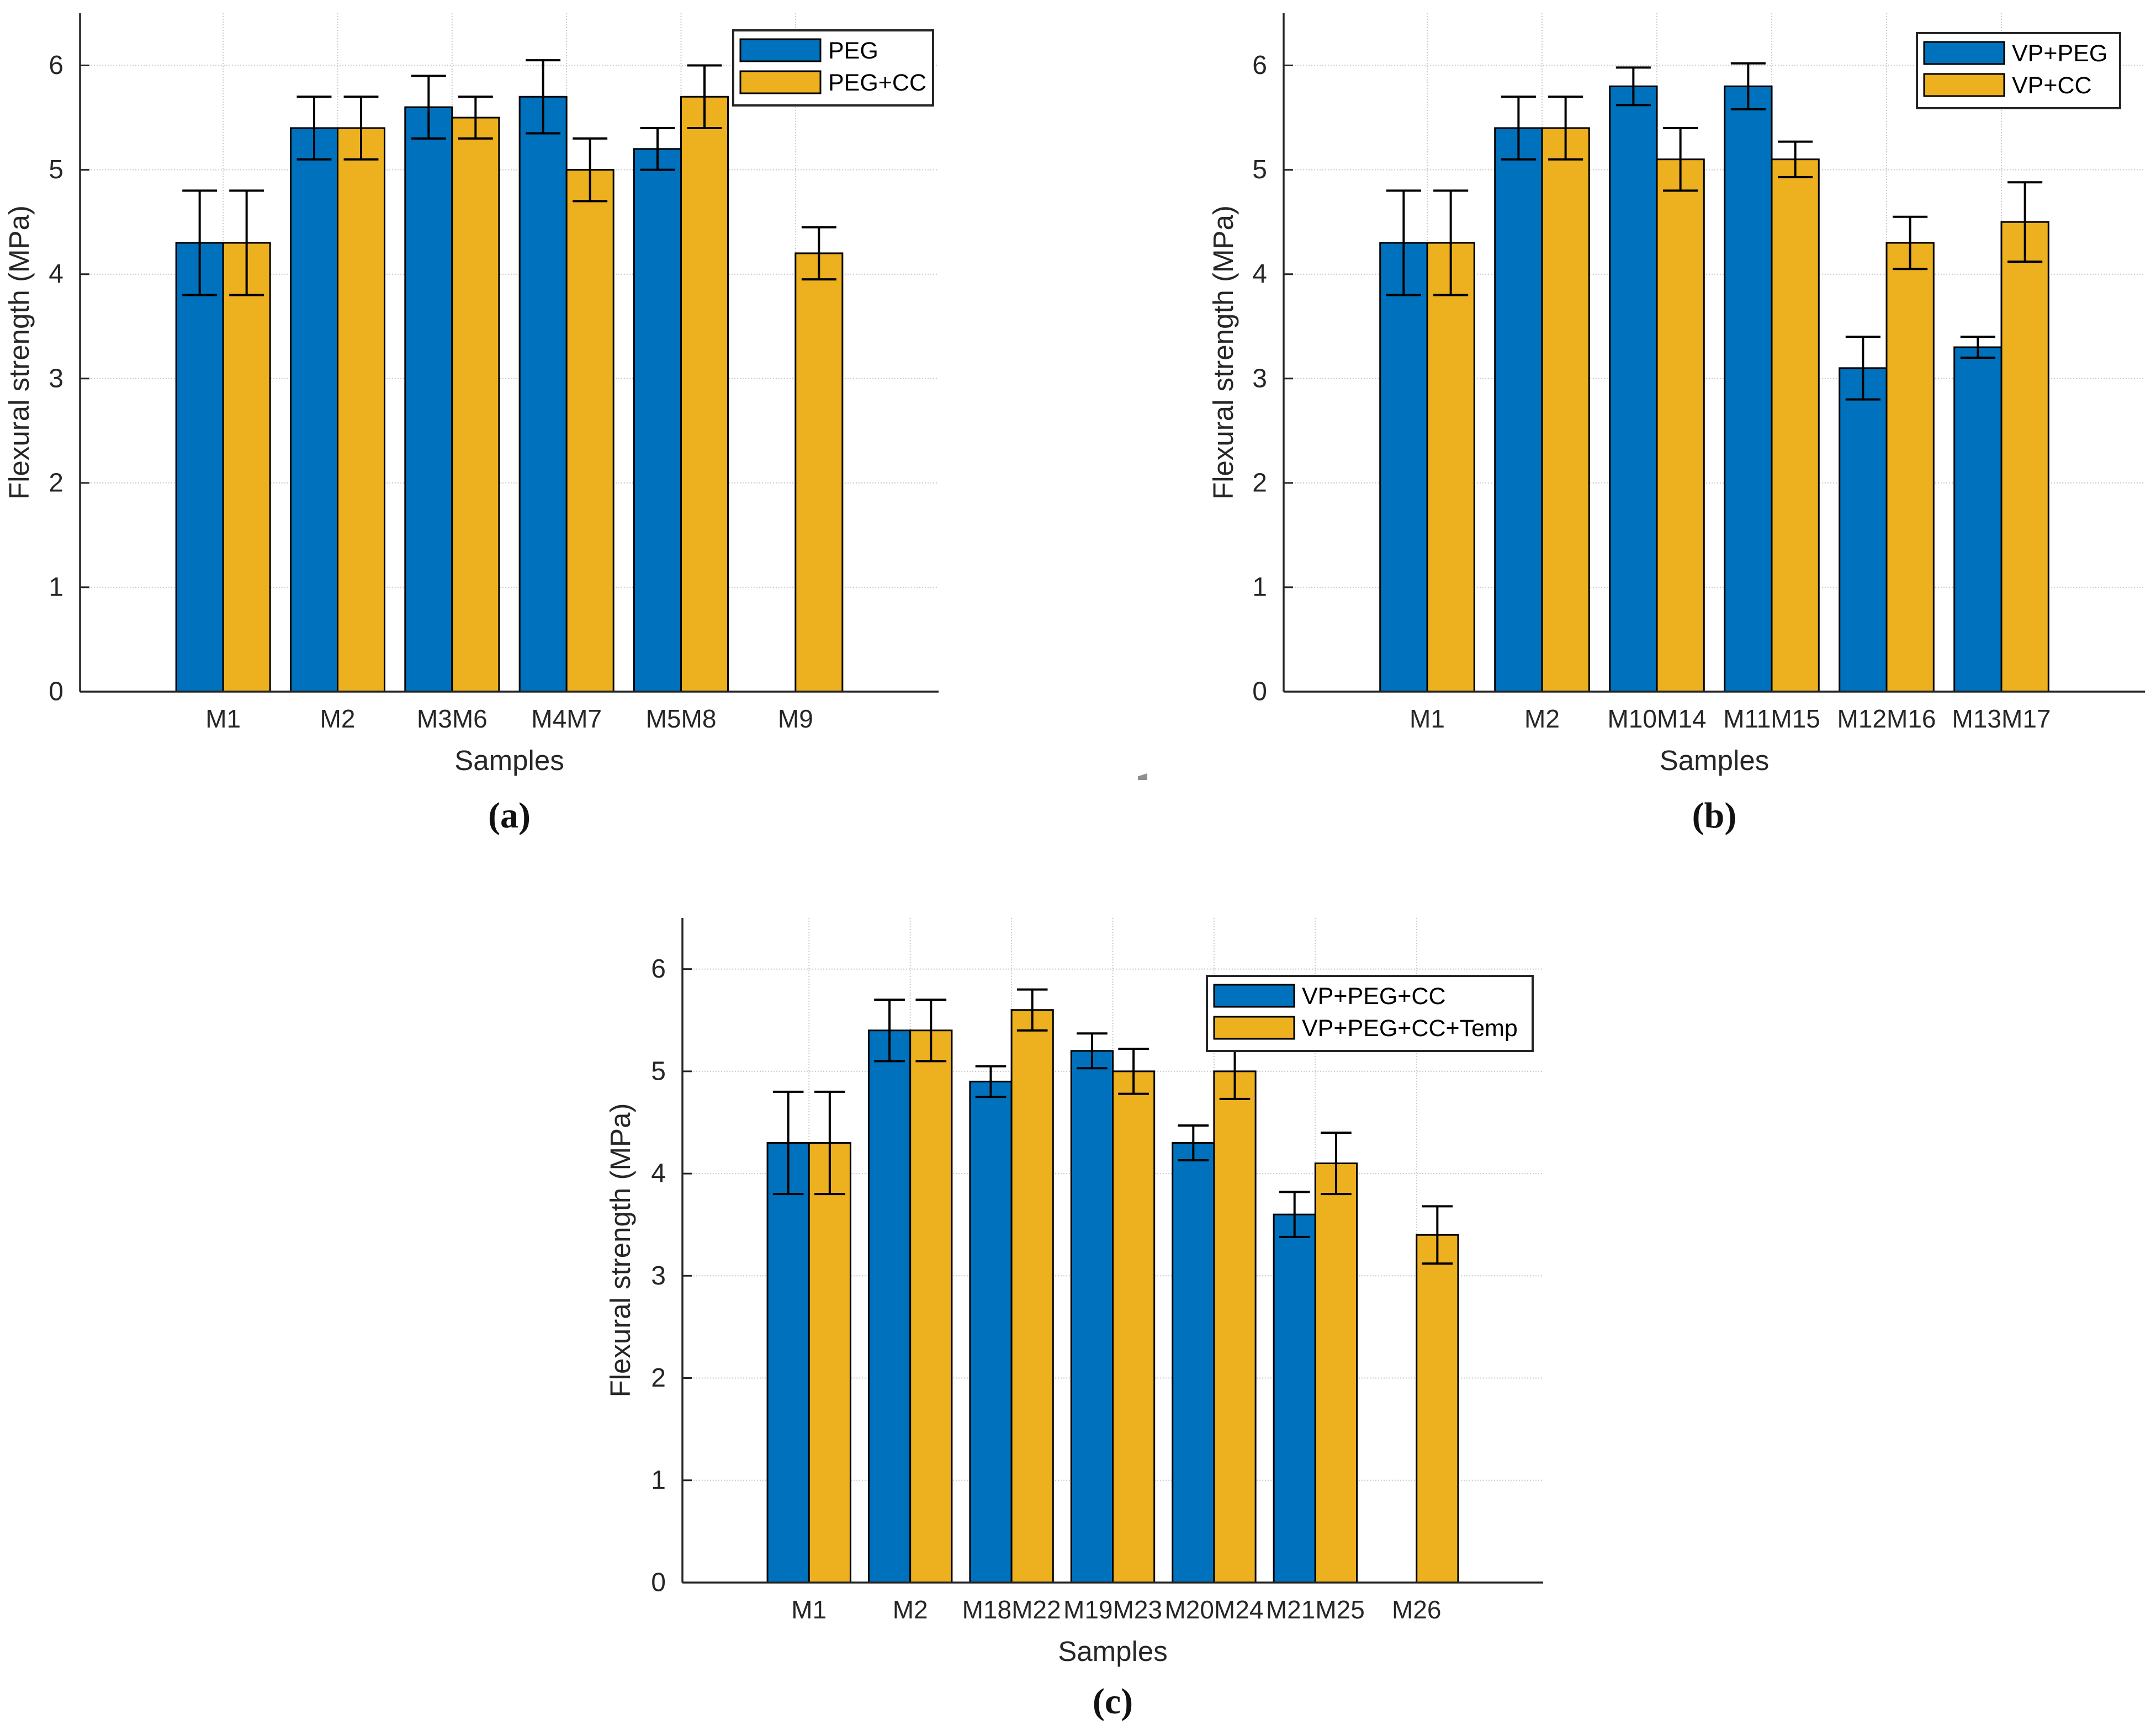  What do you see at coordinates (853, 51) in the screenshot?
I see `legend-label: PEG` at bounding box center [853, 51].